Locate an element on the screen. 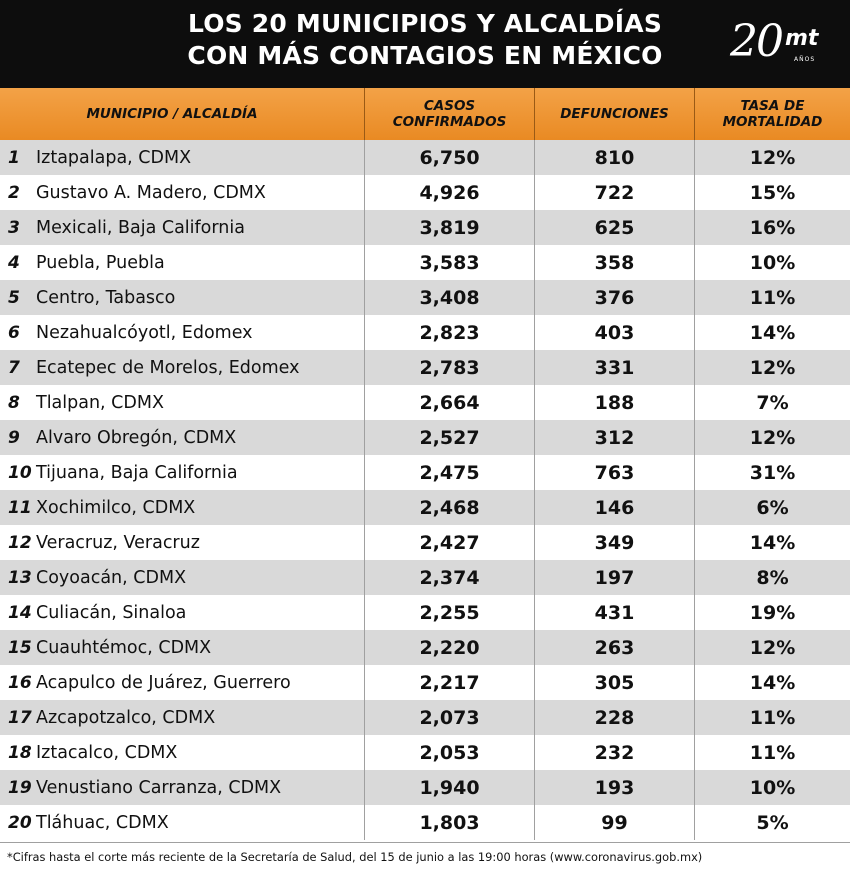 The width and height of the screenshot is (850, 870). table-row: 10 Tijuana, Baja California 2,475 763 31% is located at coordinates (425, 472).